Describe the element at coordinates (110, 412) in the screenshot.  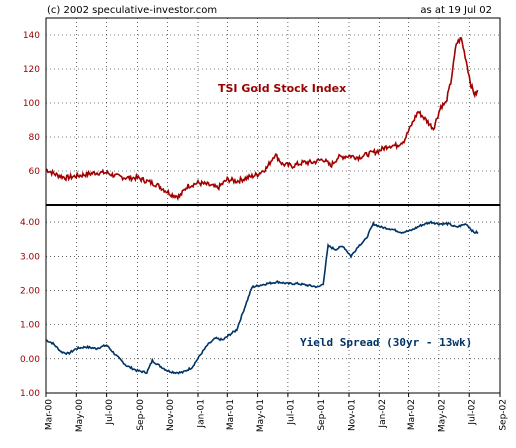
I see `x-tick-label: Jul-00` at that location.